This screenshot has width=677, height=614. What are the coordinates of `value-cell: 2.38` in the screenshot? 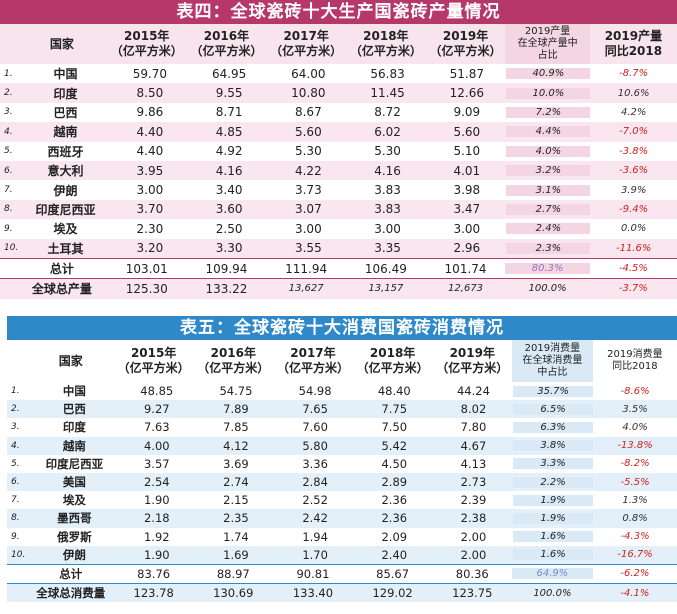 It's located at (473, 518).